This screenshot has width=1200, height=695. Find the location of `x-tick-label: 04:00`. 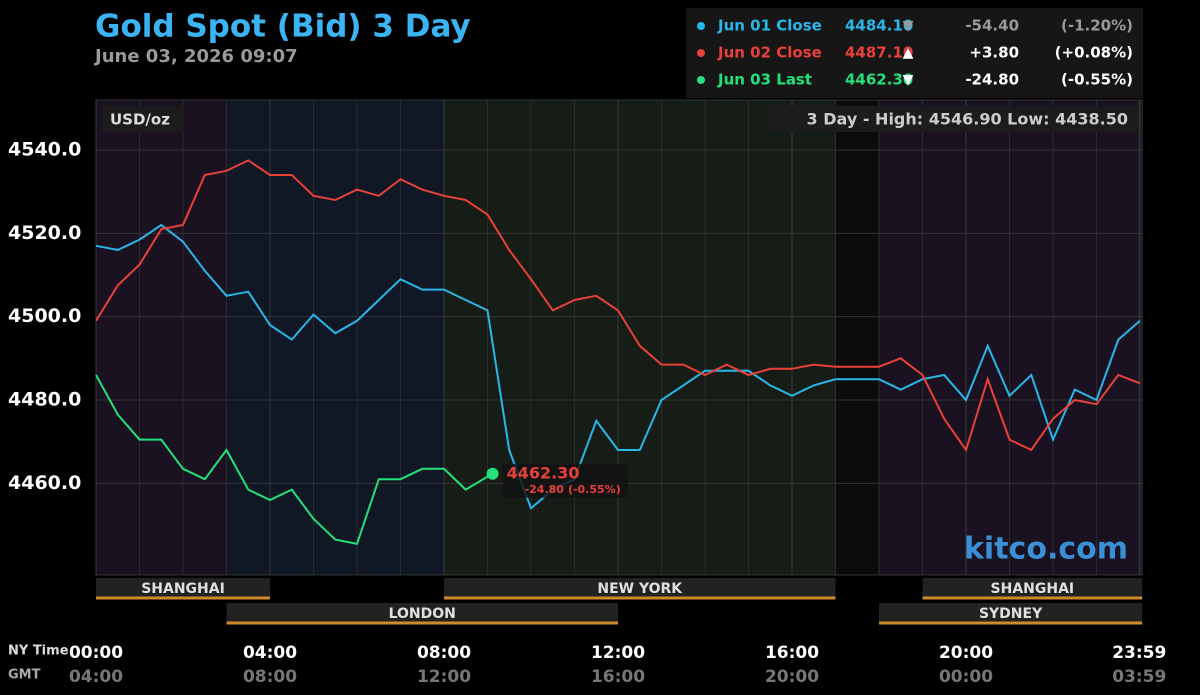

x-tick-label: 04:00 is located at coordinates (270, 653).